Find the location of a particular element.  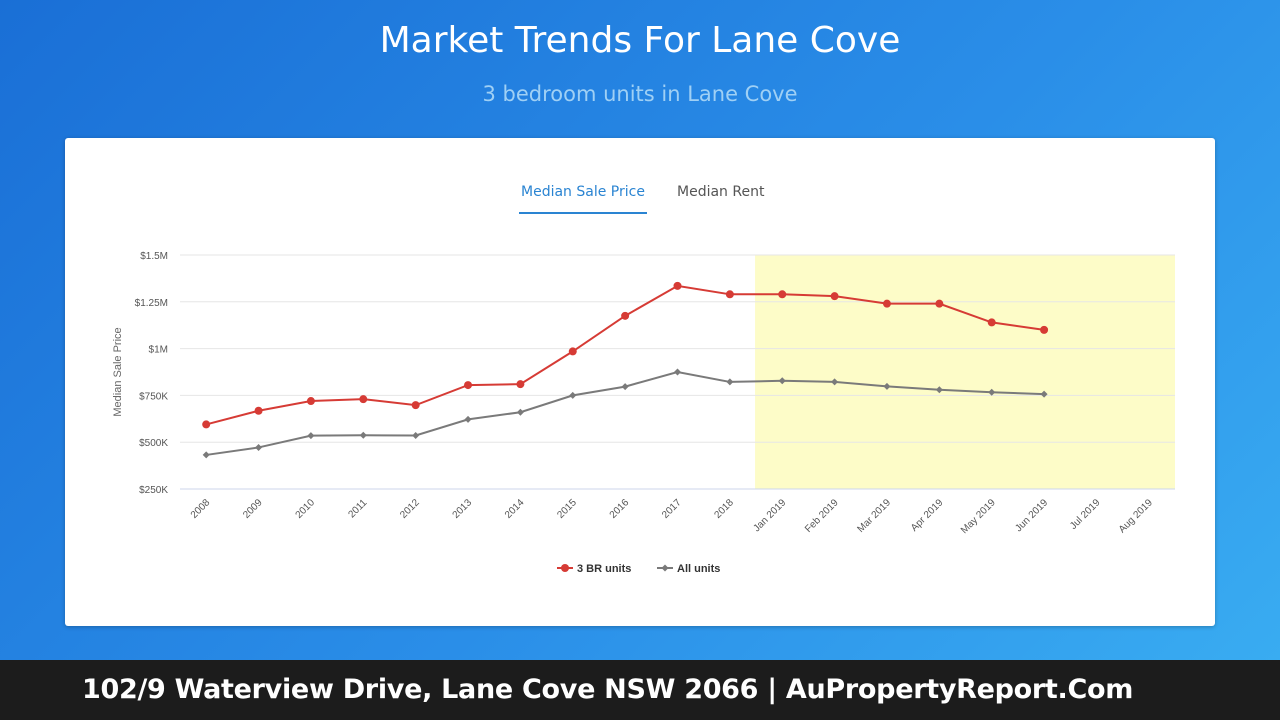

x-tick-label: Jul 2019 is located at coordinates (1085, 514).